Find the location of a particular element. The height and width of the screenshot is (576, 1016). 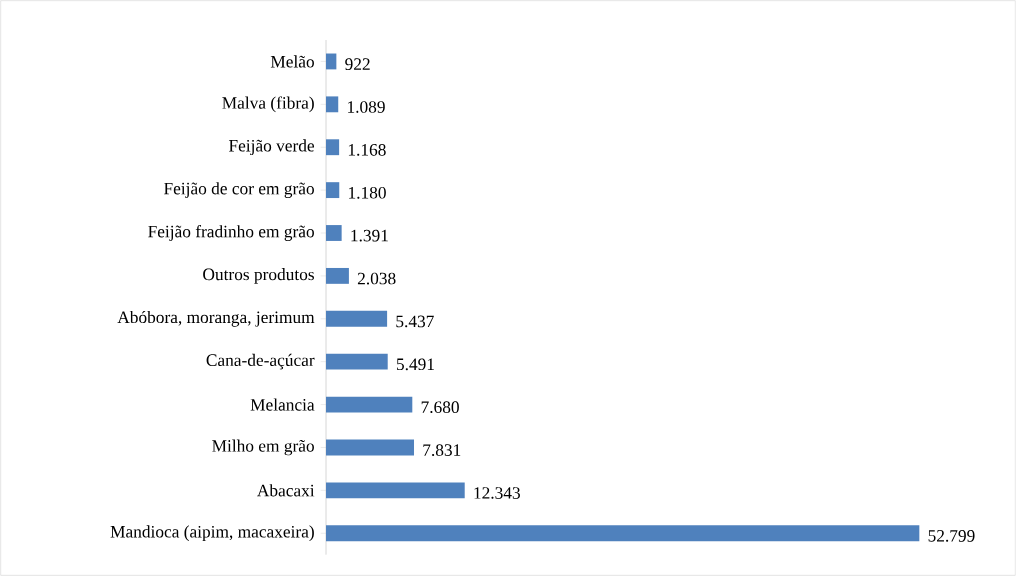

y-tick-label: Outros produtos is located at coordinates (258, 276).